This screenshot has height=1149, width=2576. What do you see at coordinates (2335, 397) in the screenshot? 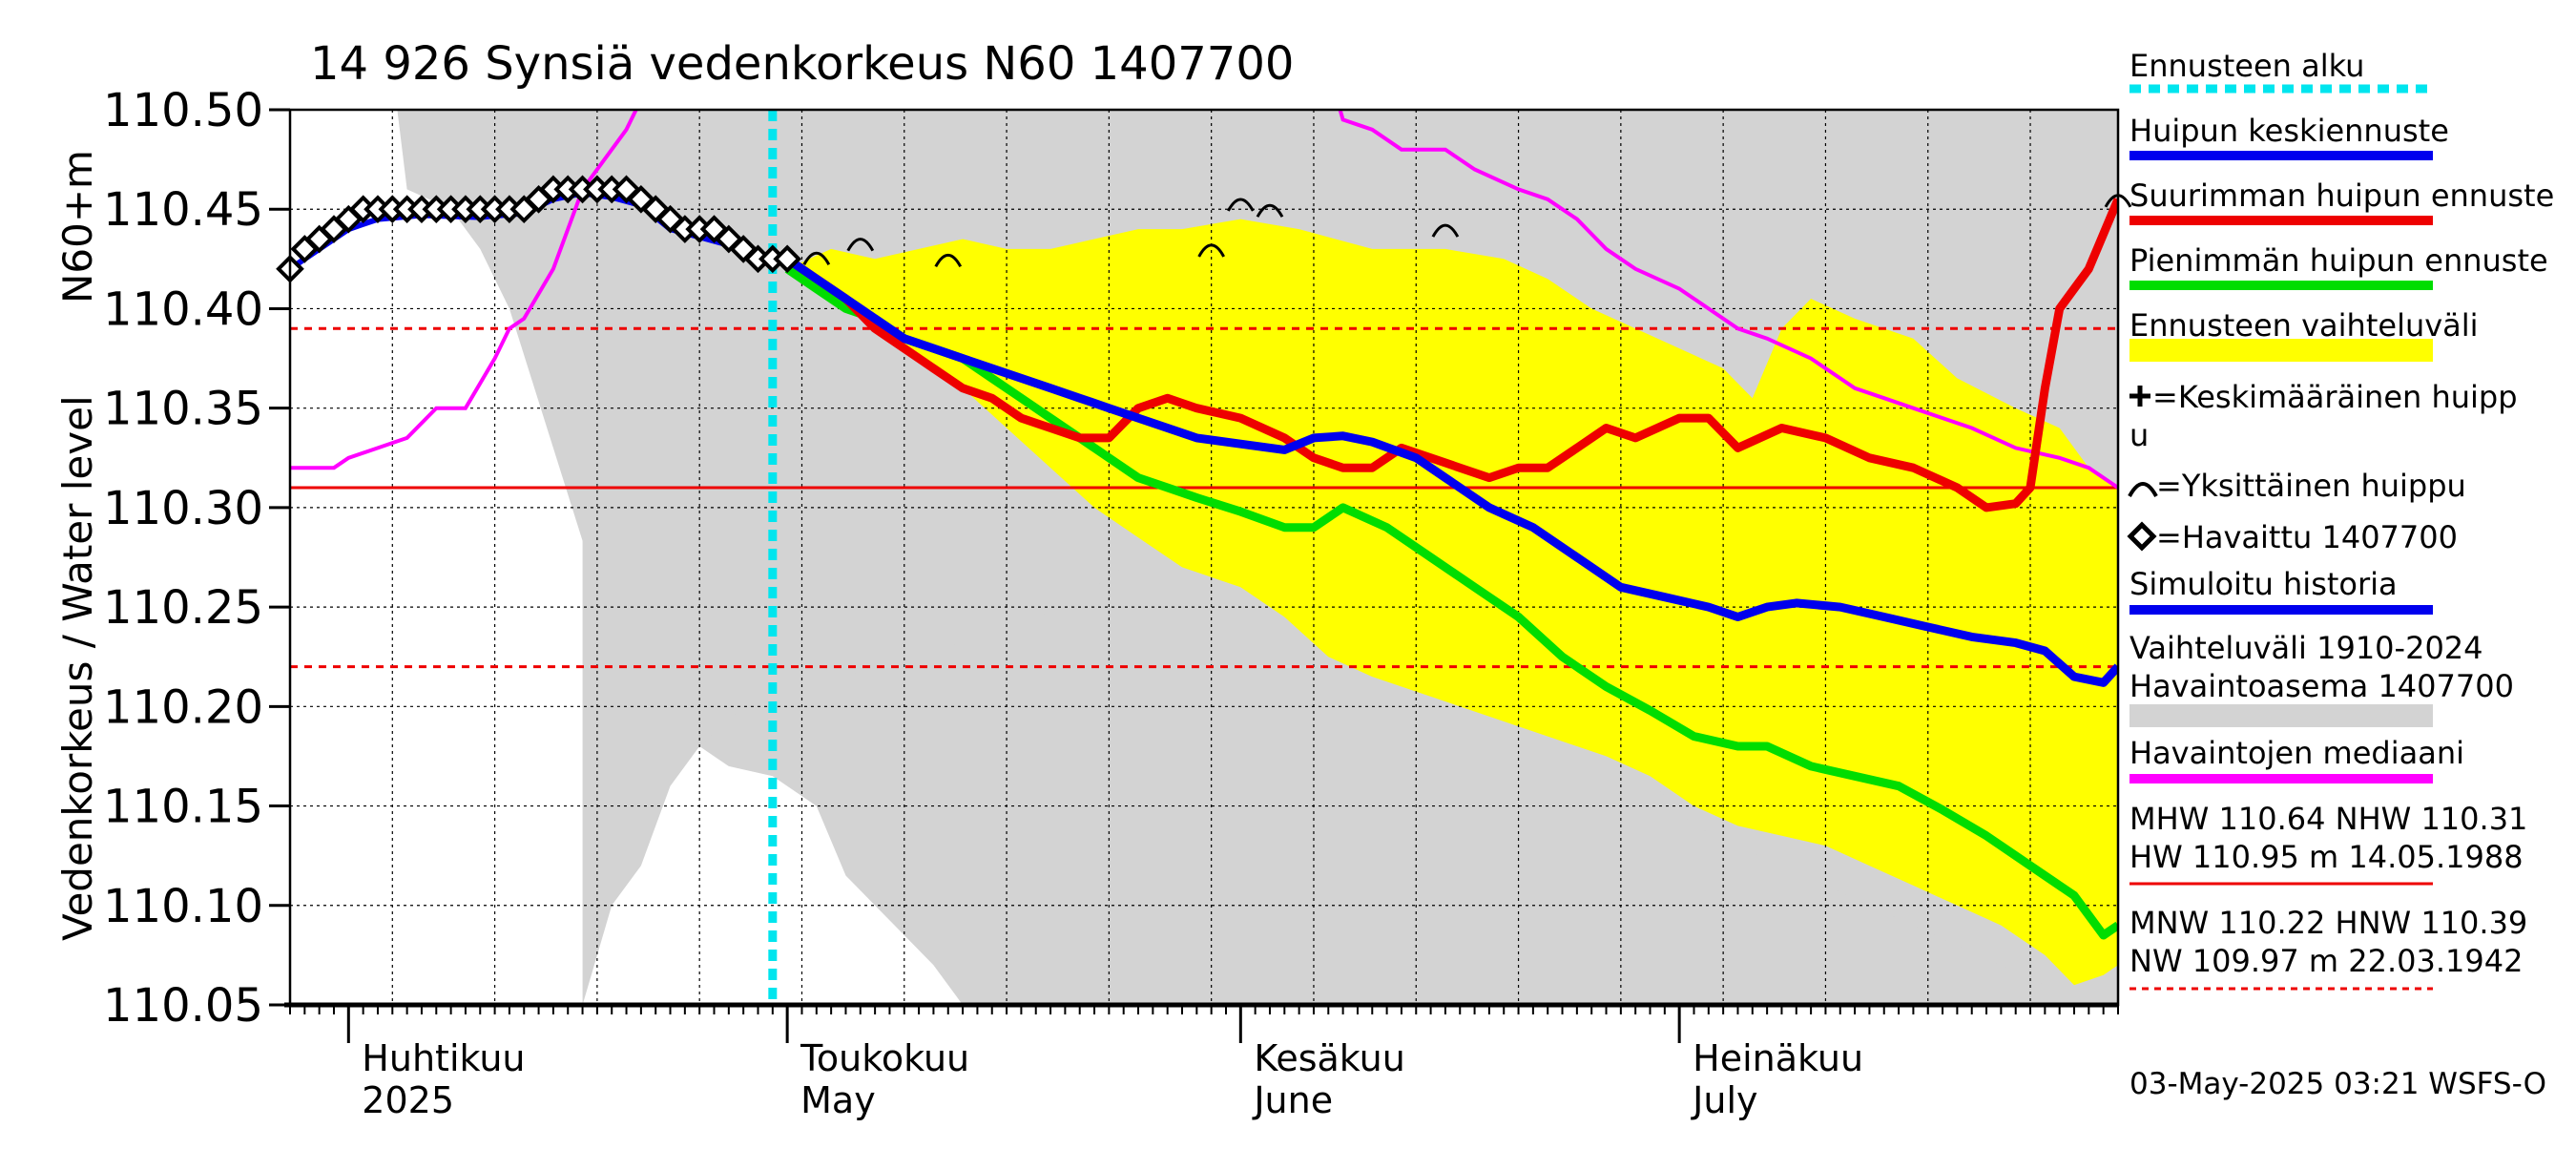
I see `legend-label: =Keskimääräinen huipp` at bounding box center [2335, 397].